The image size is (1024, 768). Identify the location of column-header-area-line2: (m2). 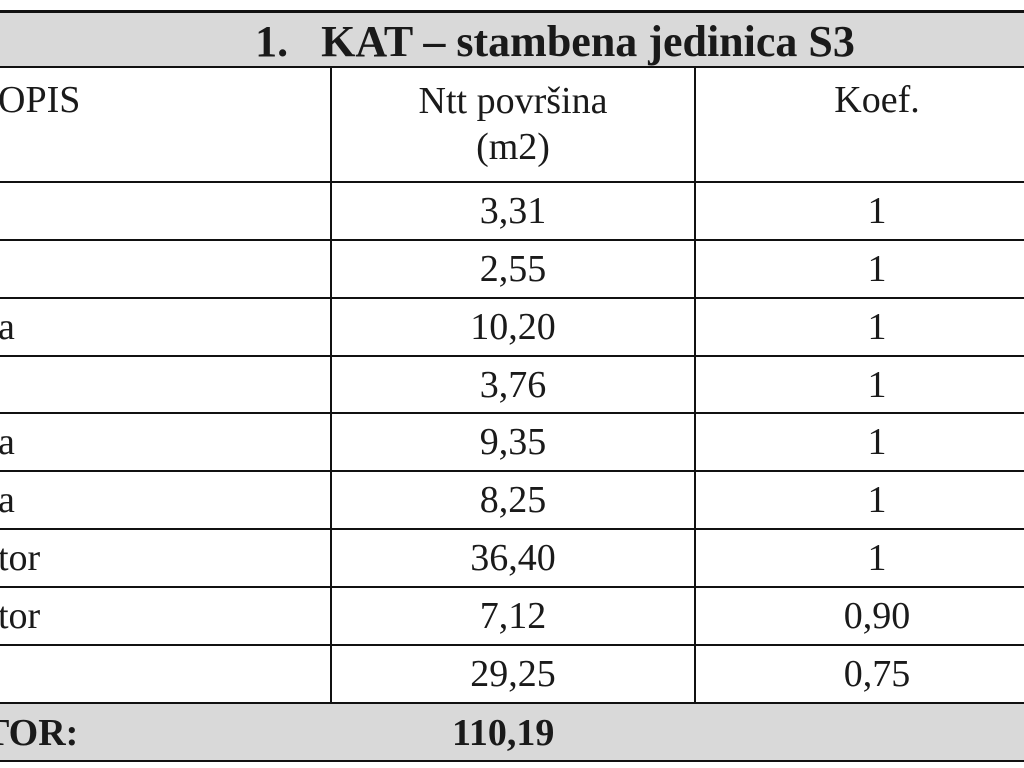
(513, 147).